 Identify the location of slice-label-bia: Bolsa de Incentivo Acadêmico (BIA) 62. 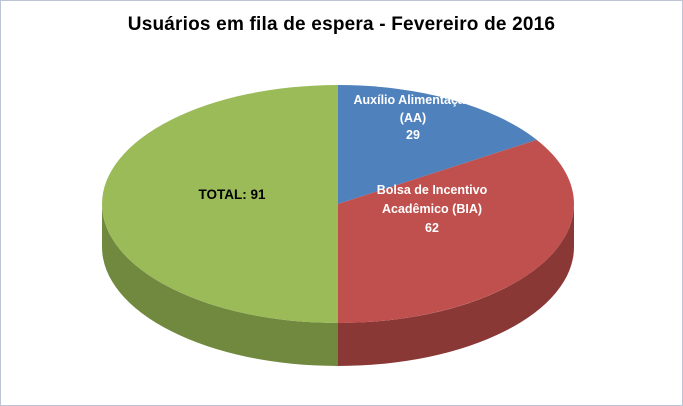
(432, 209).